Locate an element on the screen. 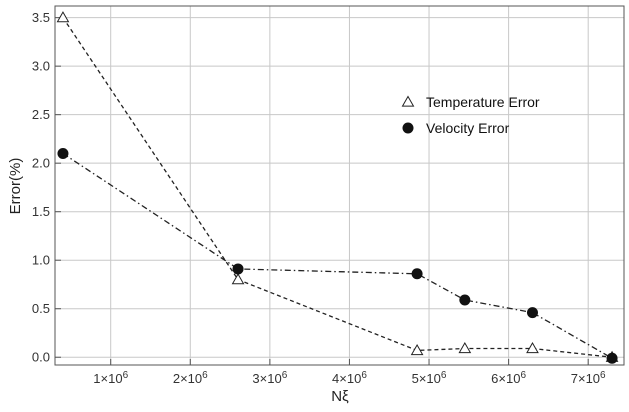 Image resolution: width=629 pixels, height=412 pixels. x-tick-labels: 1×10⁶ 2×10⁶ 3×10⁶ 4×10⁶ 5×10⁶ 6×10⁶ 7×10⁶ is located at coordinates (349, 378).